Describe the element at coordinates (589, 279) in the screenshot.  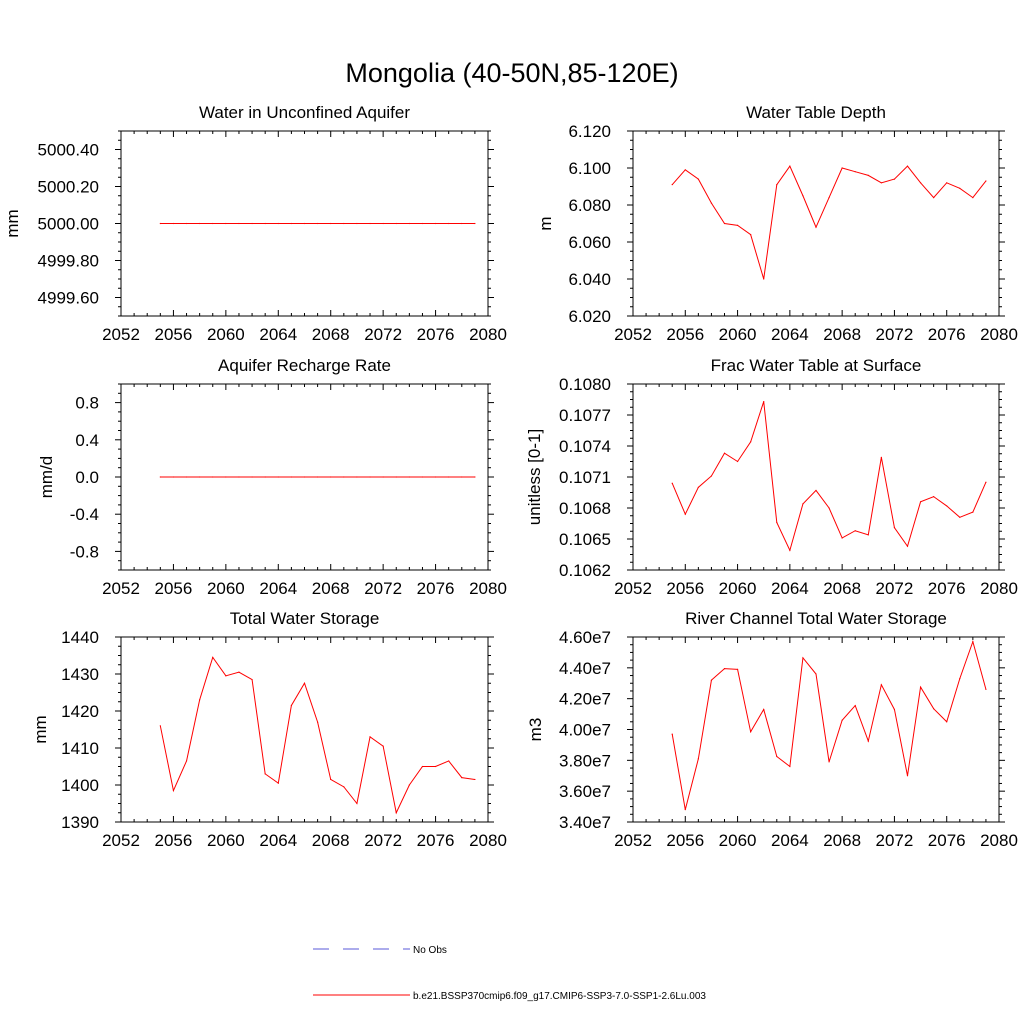
I see `y-tick-label: 6.040` at that location.